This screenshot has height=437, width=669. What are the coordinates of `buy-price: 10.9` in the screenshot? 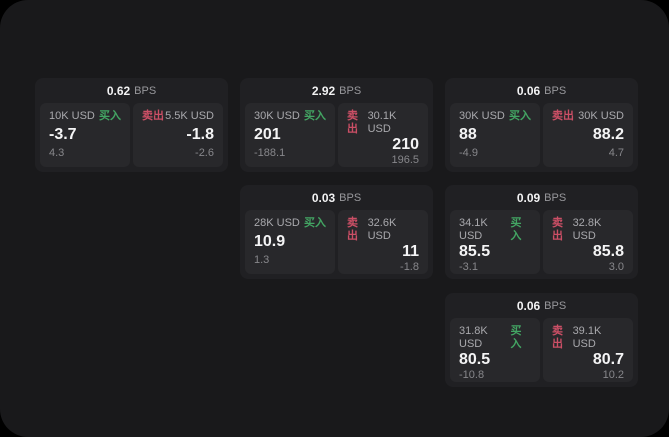 It's located at (270, 241).